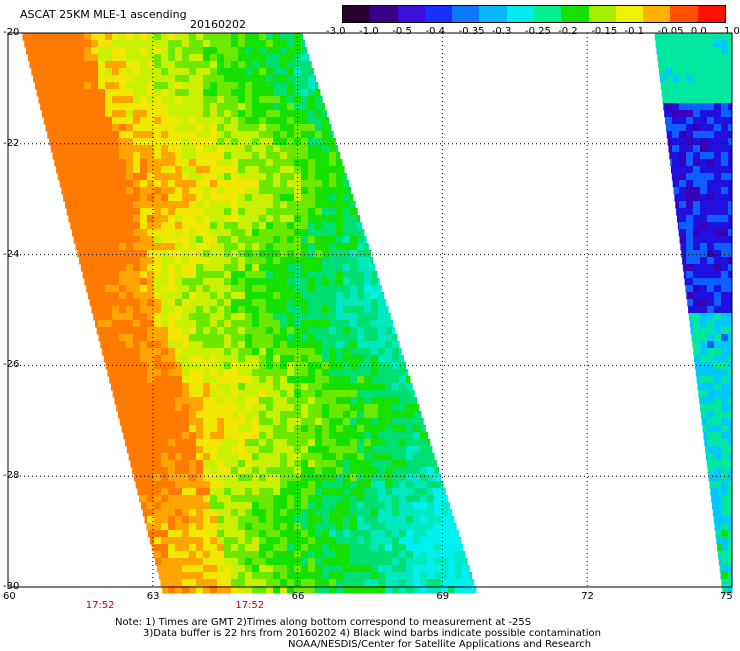 The image size is (740, 651). What do you see at coordinates (732, 31) in the screenshot?
I see `colorbar-label: 1.0` at bounding box center [732, 31].